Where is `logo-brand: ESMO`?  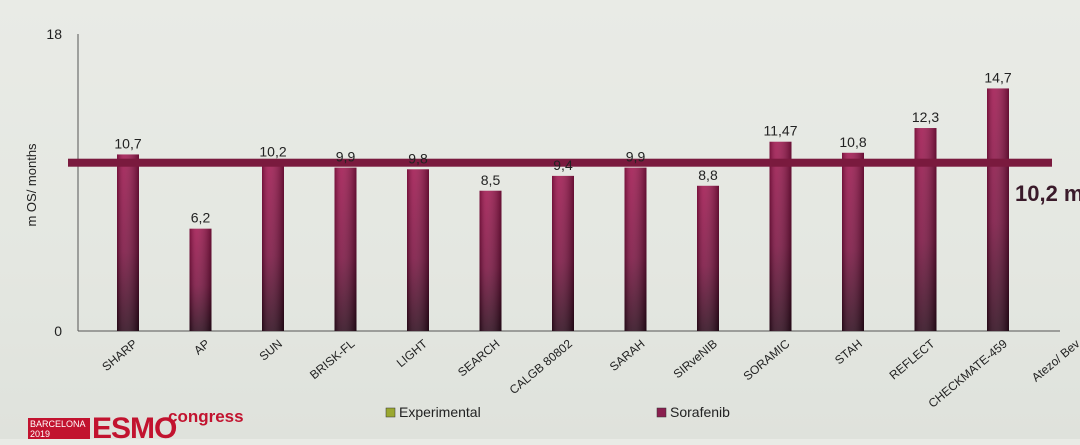 logo-brand: ESMO is located at coordinates (134, 428).